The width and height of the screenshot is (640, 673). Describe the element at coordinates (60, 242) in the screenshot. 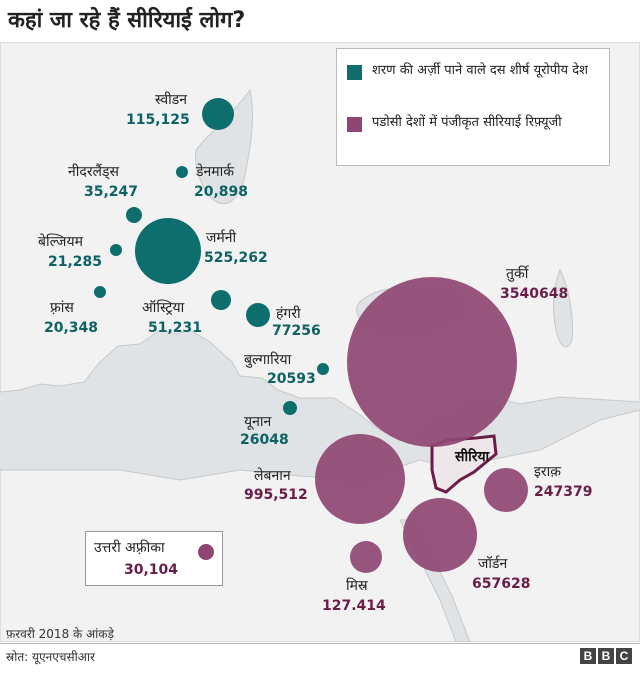

I see `label-belgium: बेल्जियम` at that location.